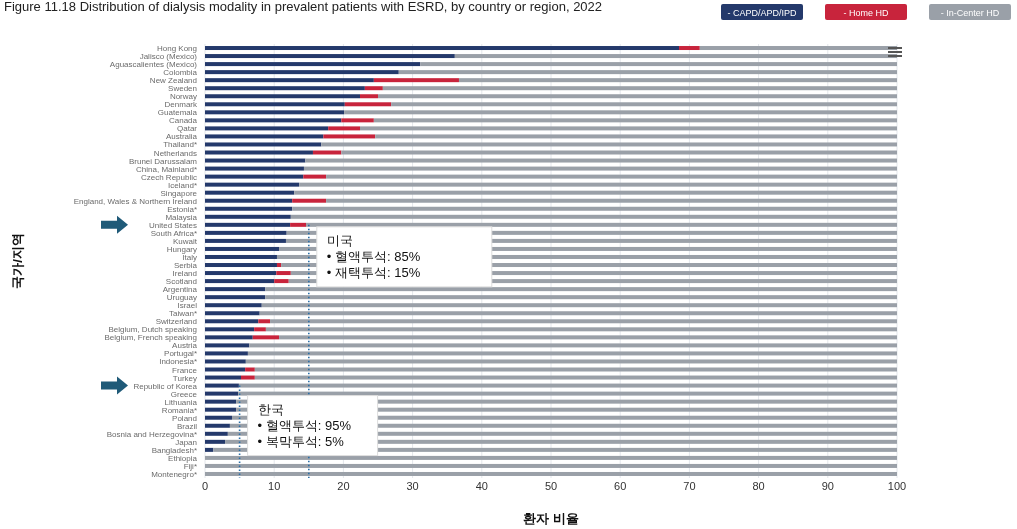  Describe the element at coordinates (181, 105) in the screenshot. I see `y-tick-label: Denmark` at that location.